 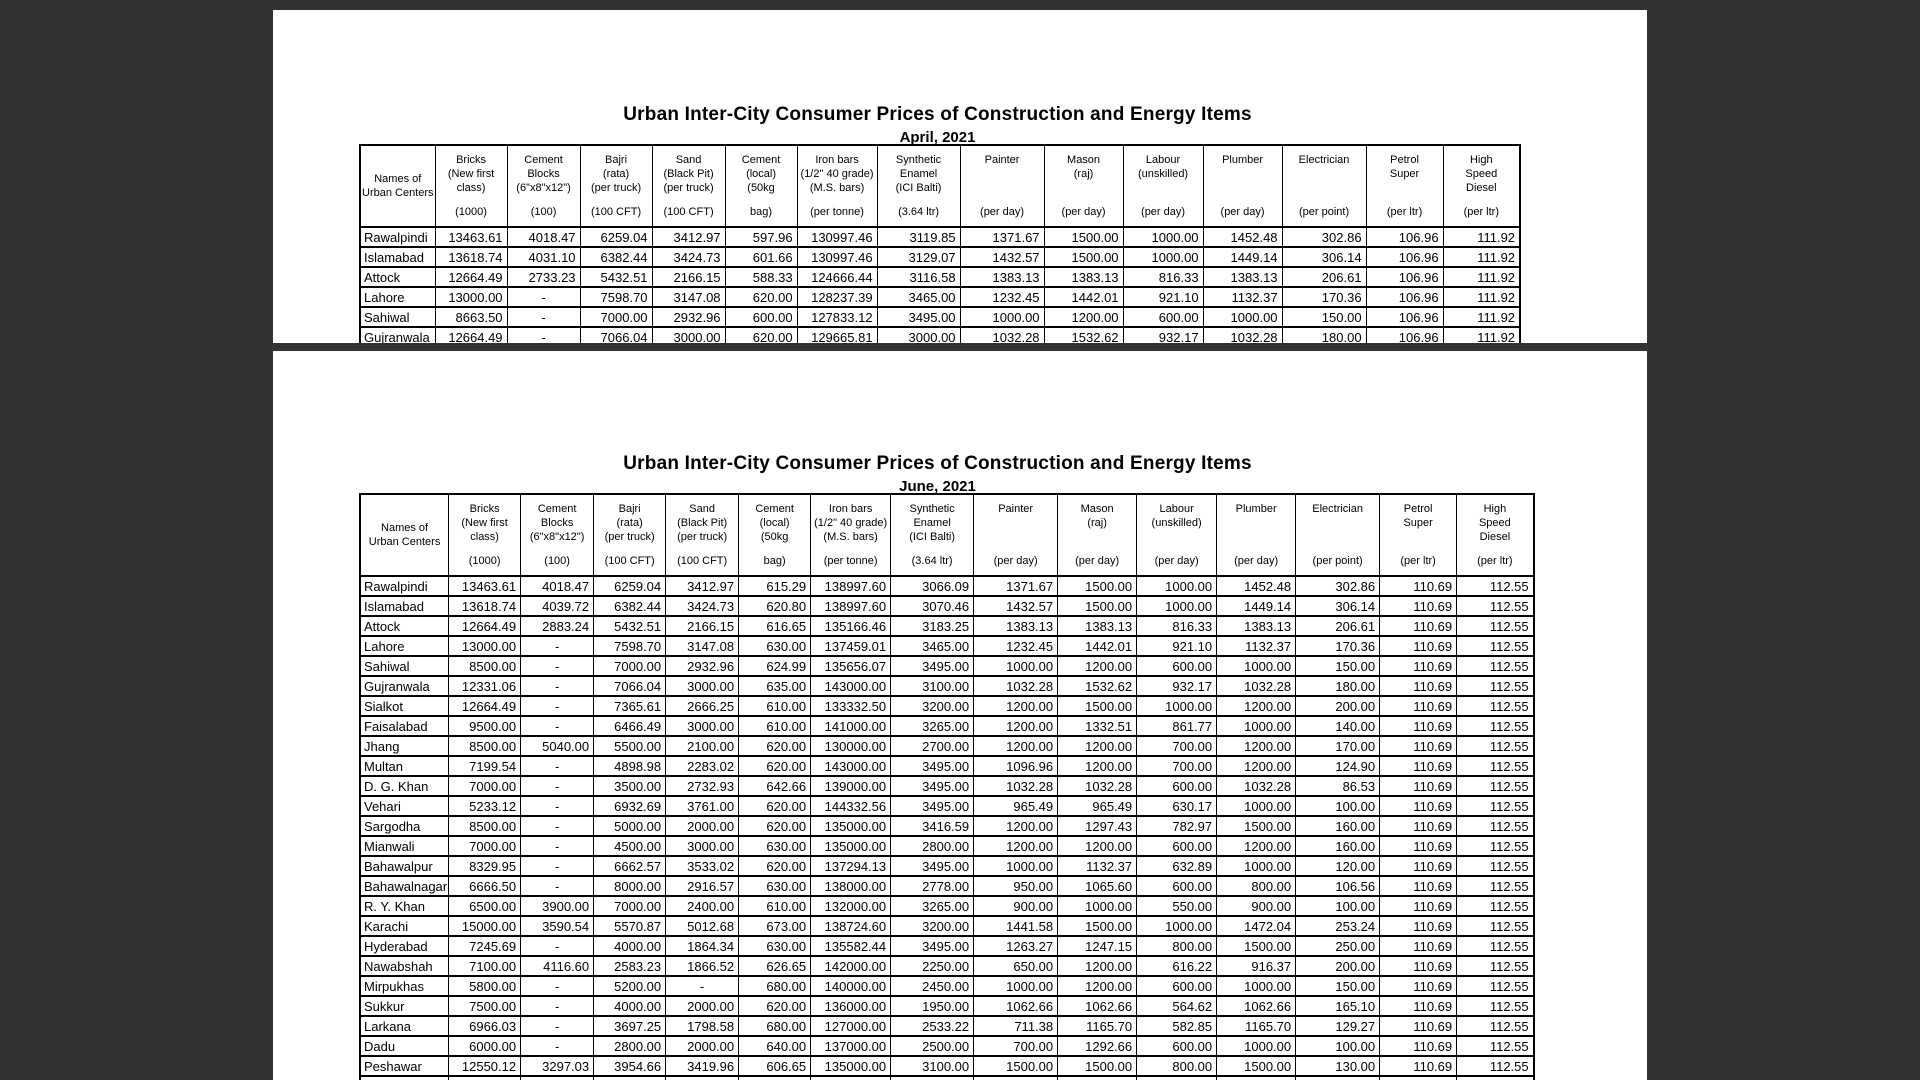 I want to click on value-cell: 12550.12, so click(x=485, y=1066).